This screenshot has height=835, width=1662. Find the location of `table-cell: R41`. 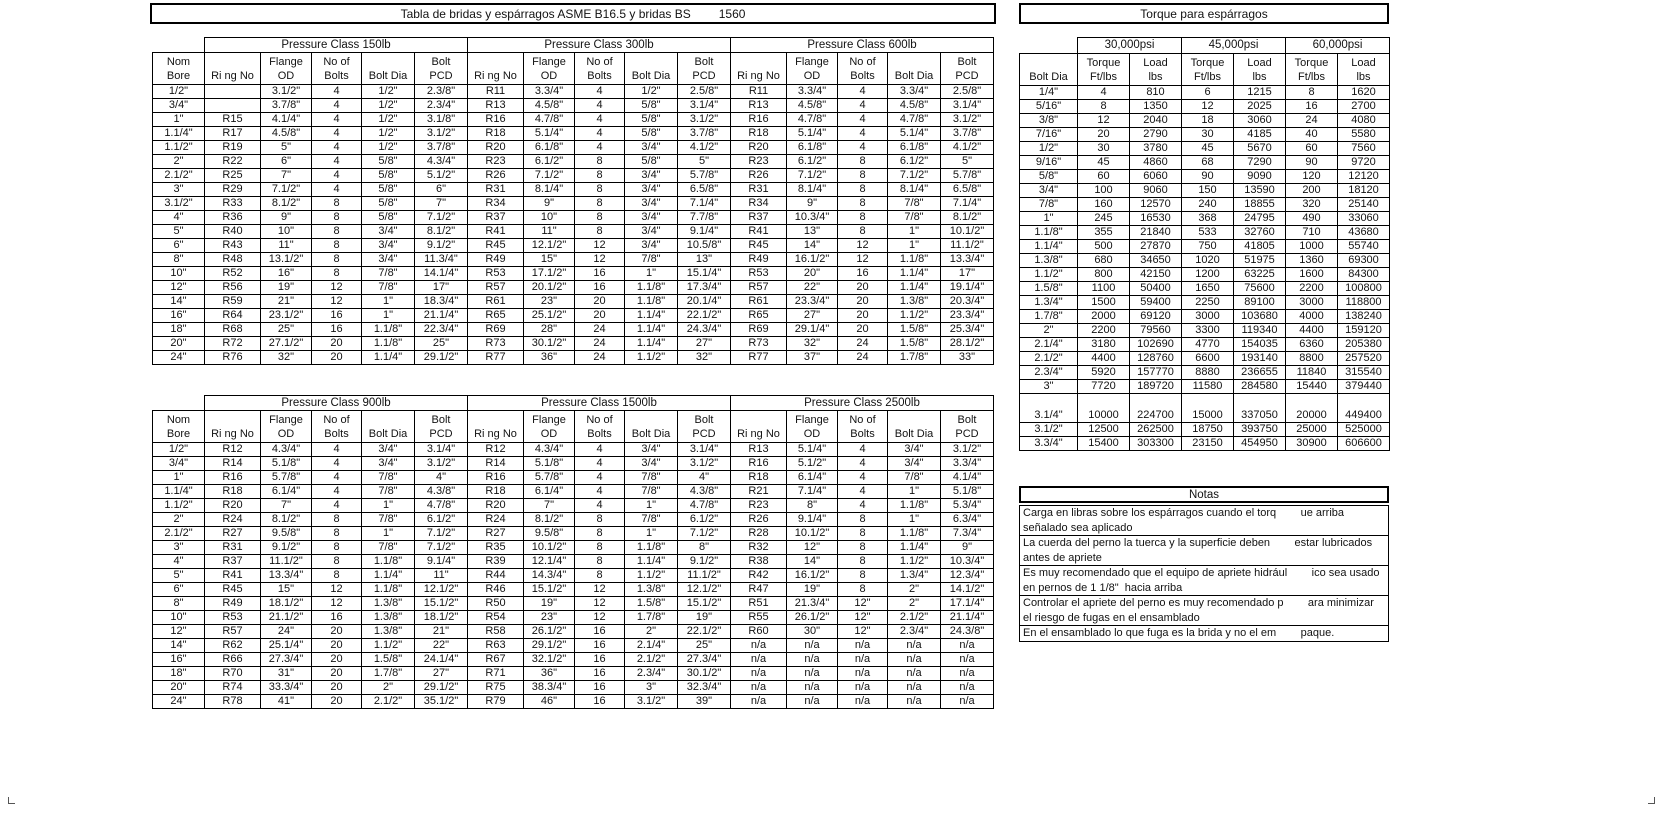

table-cell: R41 is located at coordinates (232, 575).